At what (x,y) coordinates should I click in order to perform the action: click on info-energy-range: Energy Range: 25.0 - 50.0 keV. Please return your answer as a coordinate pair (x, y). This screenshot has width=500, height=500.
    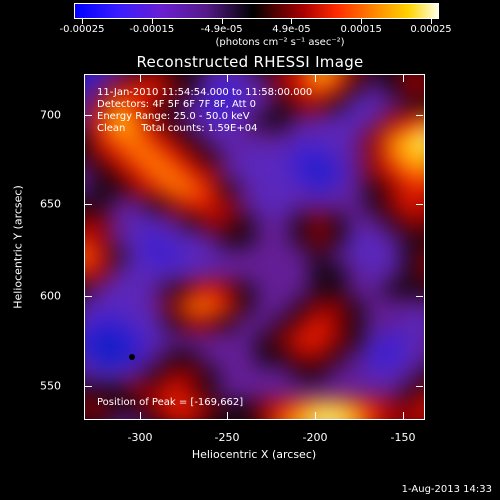
    Looking at the image, I should click on (173, 116).